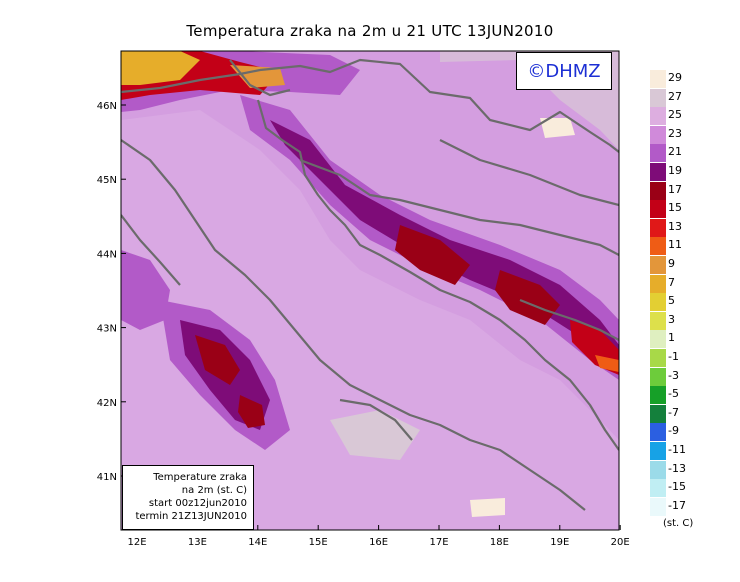  I want to click on legend-label: 11, so click(675, 245).